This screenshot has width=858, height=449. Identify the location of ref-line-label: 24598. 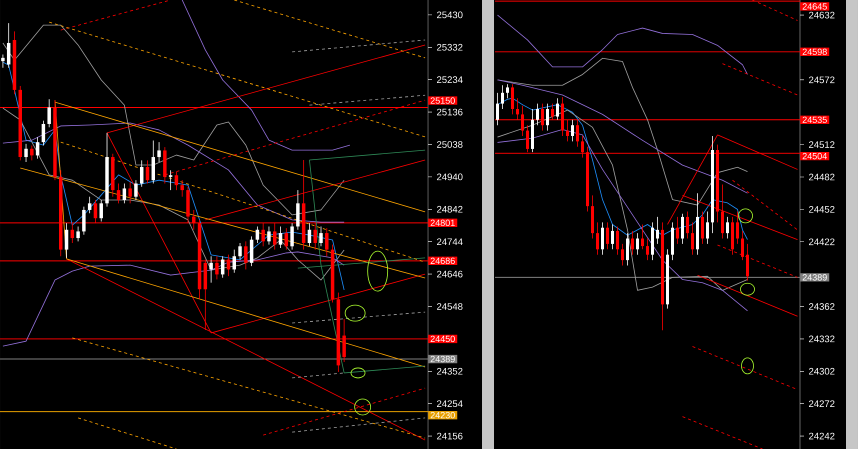
(814, 51).